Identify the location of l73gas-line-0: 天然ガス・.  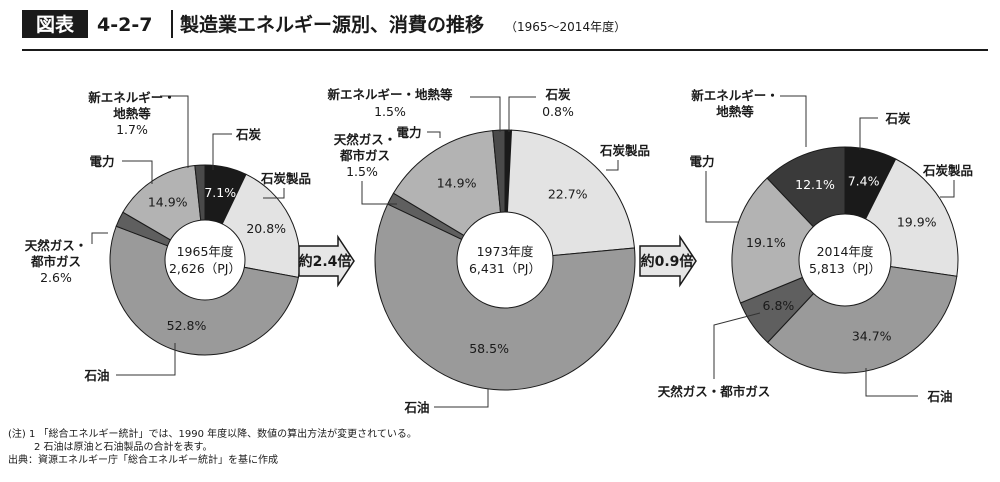
(365, 139).